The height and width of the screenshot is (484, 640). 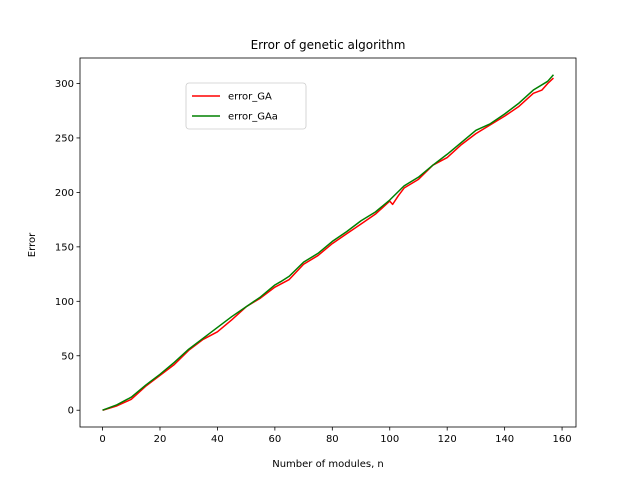 What do you see at coordinates (64, 84) in the screenshot?
I see `y-tick-label: 300` at bounding box center [64, 84].